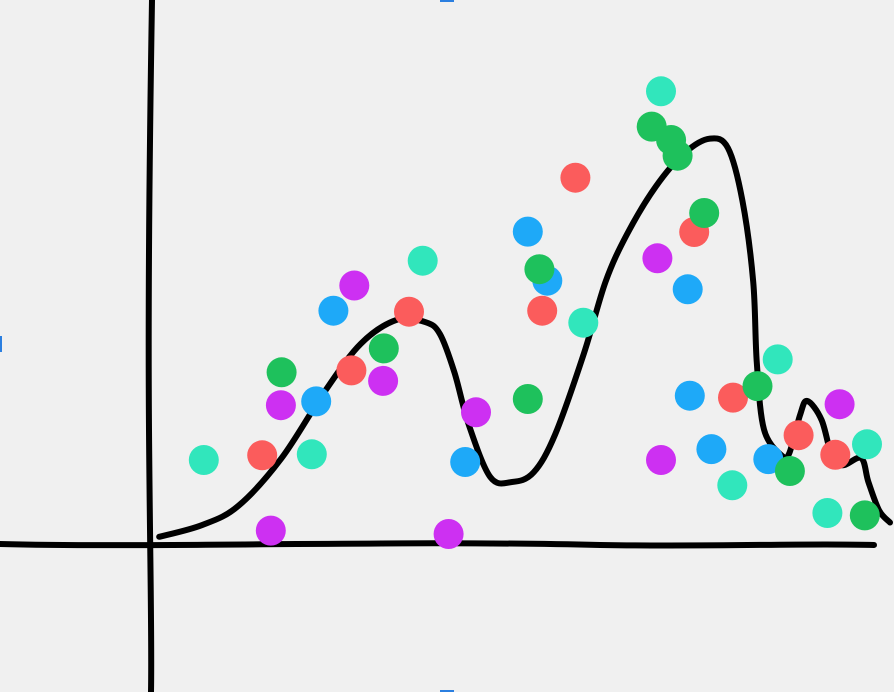 The image size is (894, 692). I want to click on top-resize-handle, so click(447, 1).